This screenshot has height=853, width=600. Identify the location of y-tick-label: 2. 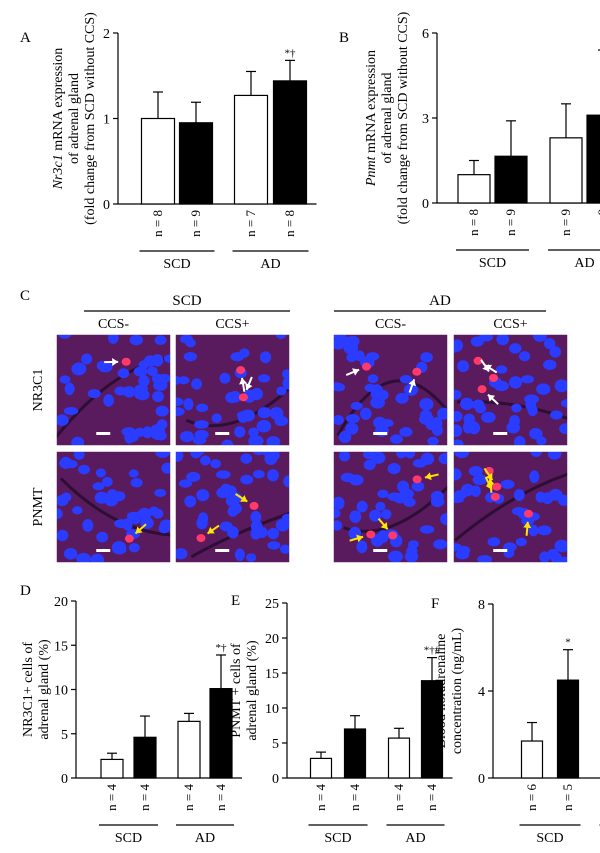
(106, 34).